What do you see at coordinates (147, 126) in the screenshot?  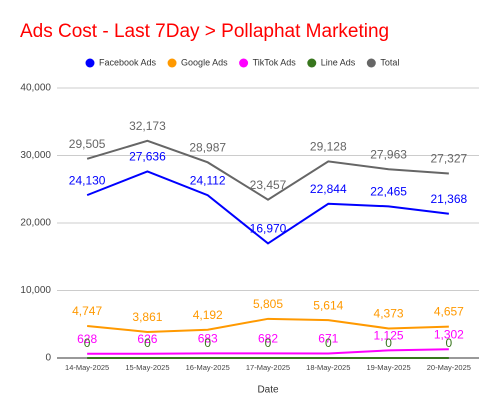 I see `data-label: 32,173` at bounding box center [147, 126].